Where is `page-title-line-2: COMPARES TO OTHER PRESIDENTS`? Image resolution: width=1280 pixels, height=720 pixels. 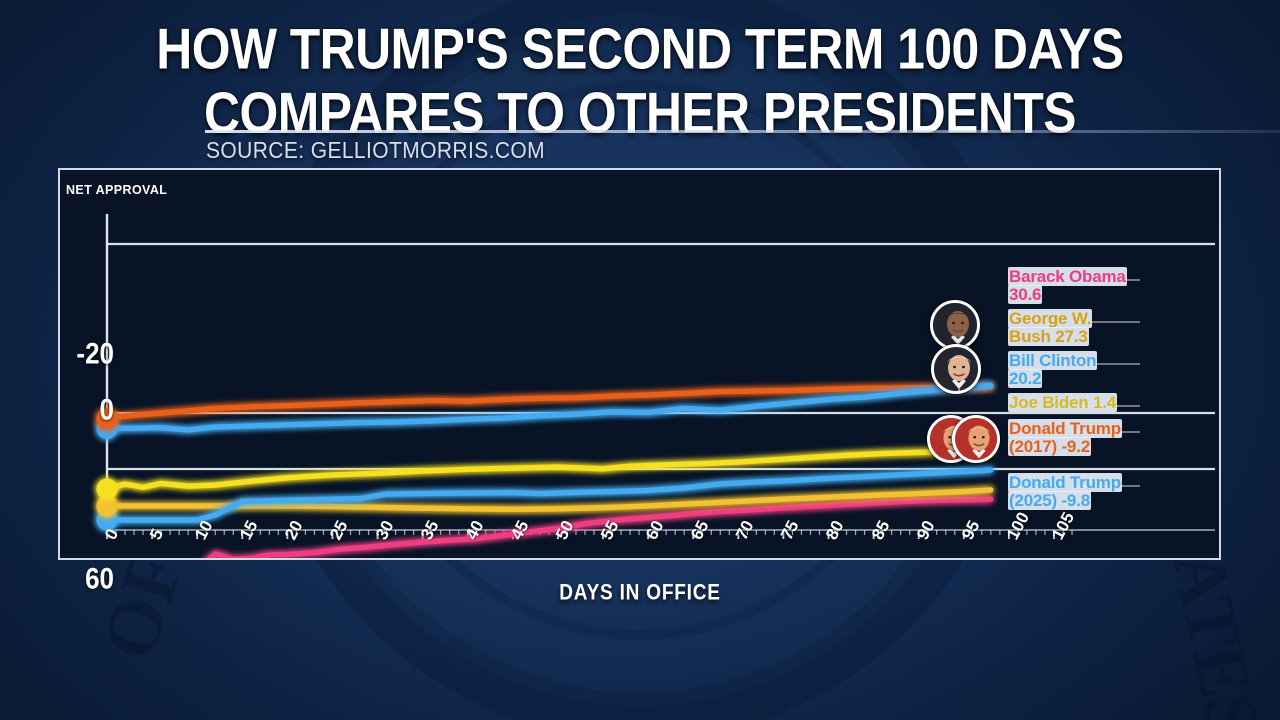
page-title-line-2: COMPARES TO OTHER PRESIDENTS is located at coordinates (640, 112).